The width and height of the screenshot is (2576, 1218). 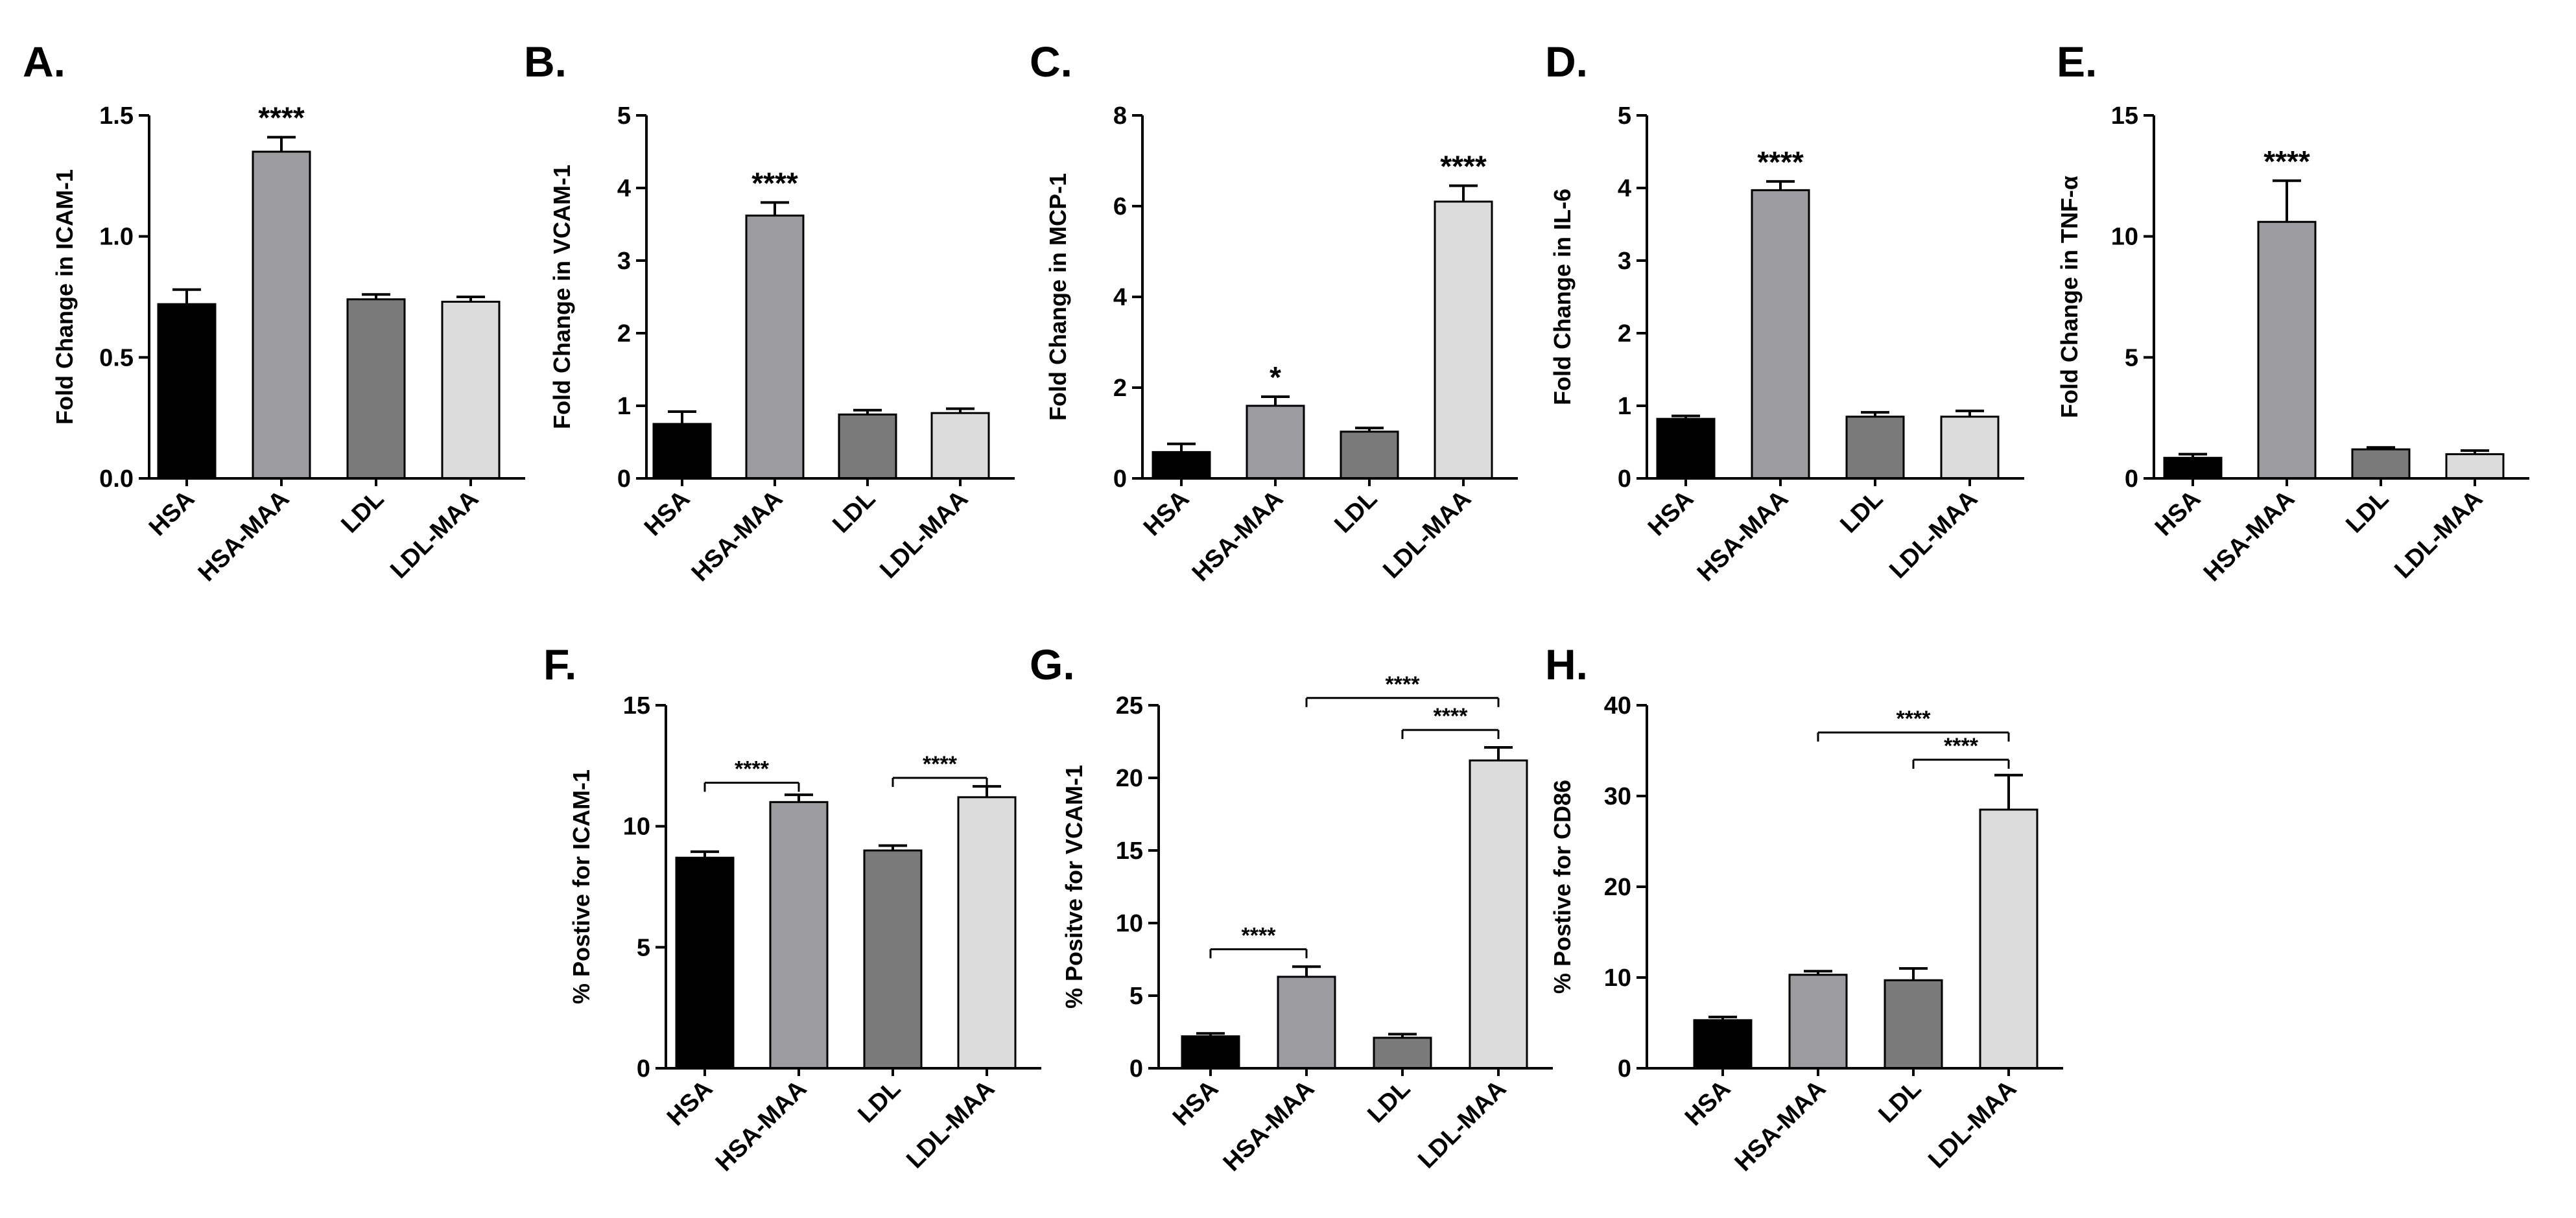 I want to click on significance-label: *, so click(x=1275, y=377).